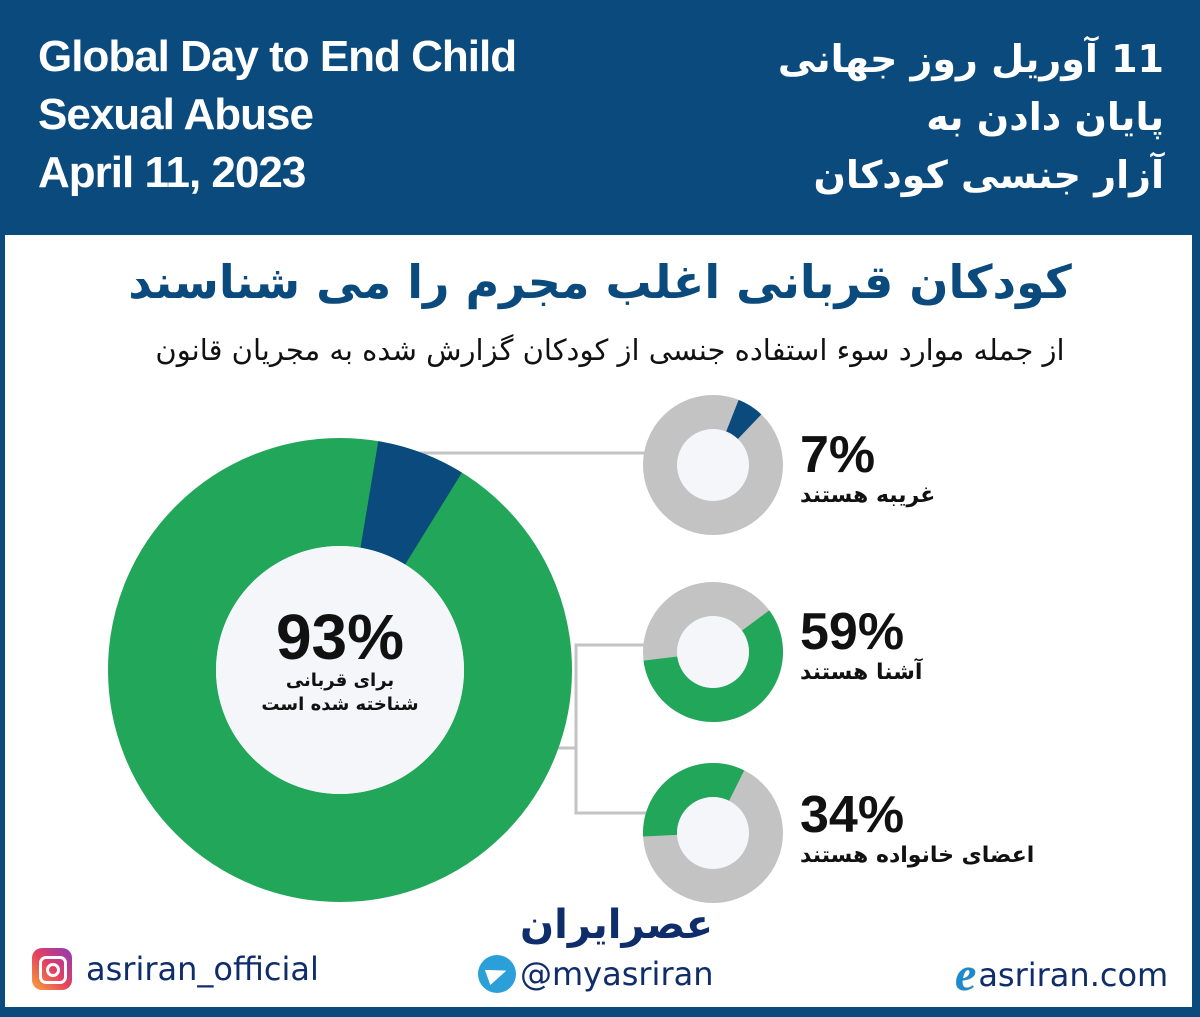 The width and height of the screenshot is (1200, 1017). I want to click on donut-family, so click(713, 832).